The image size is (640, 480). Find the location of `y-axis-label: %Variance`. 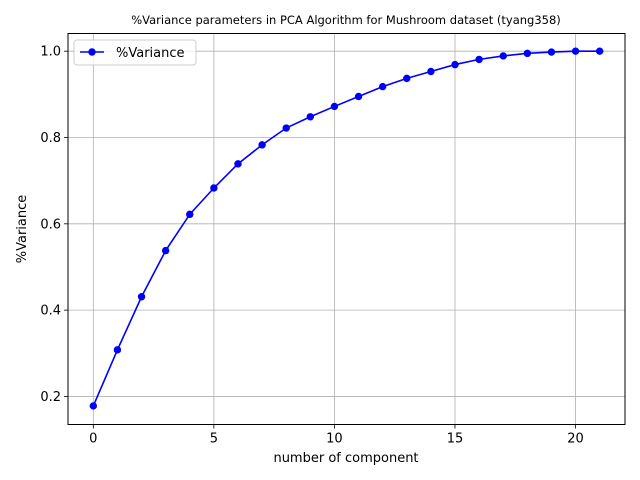

y-axis-label: %Variance is located at coordinates (22, 229).